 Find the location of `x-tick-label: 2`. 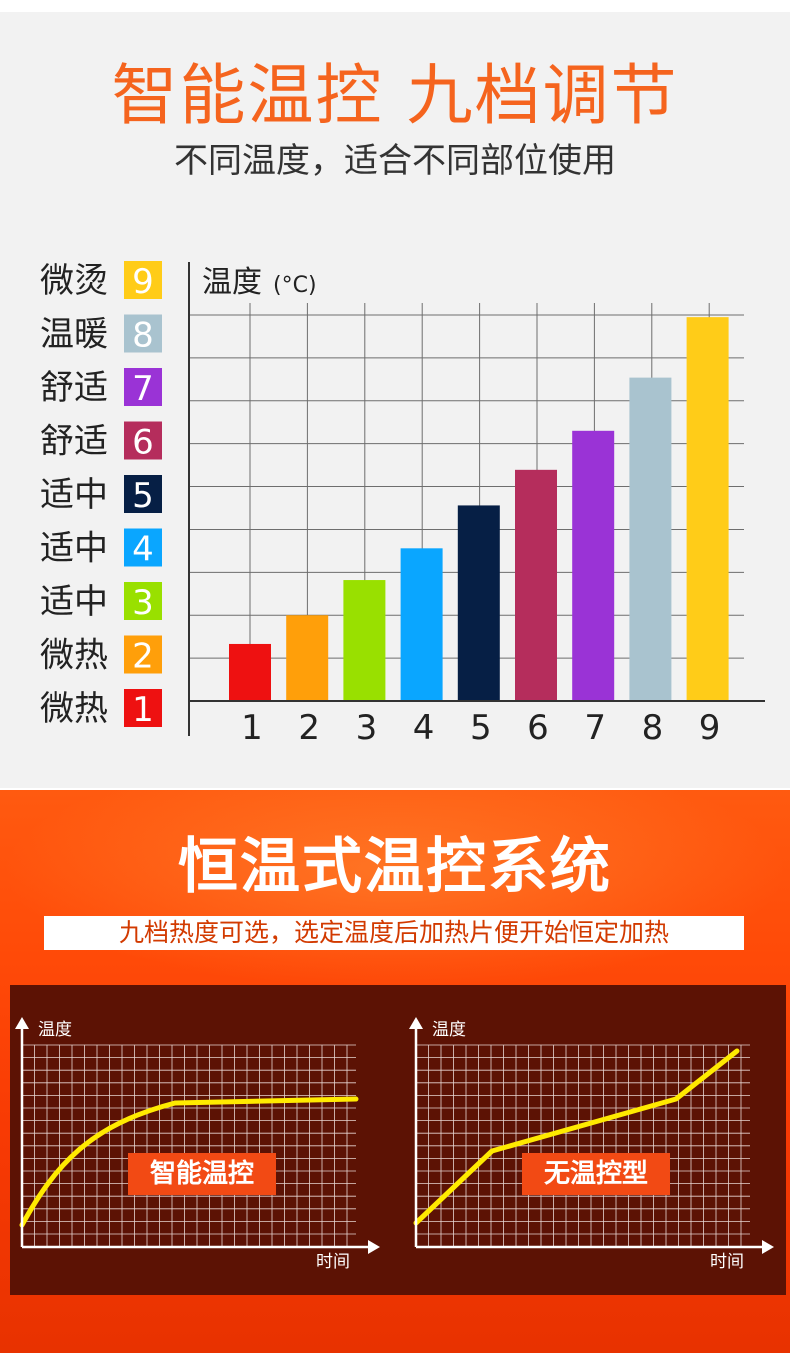

x-tick-label: 2 is located at coordinates (309, 728).